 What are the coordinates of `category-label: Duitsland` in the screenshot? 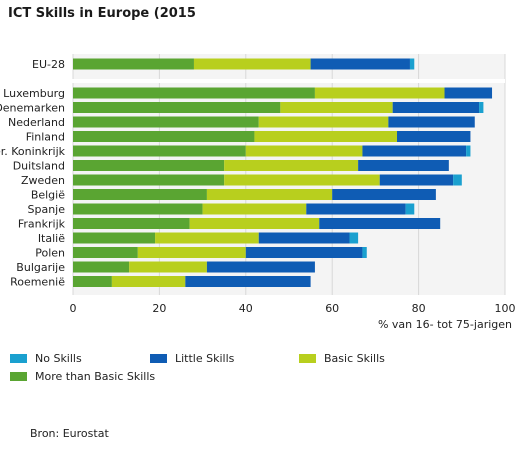 It's located at (39, 166).